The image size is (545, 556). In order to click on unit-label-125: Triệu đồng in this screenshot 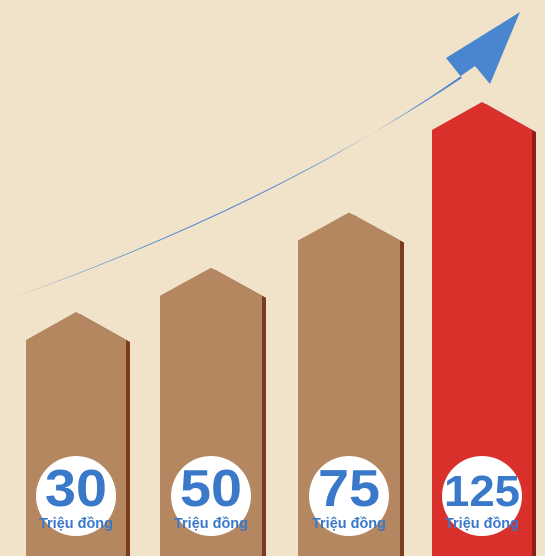, I will do `click(482, 523)`.